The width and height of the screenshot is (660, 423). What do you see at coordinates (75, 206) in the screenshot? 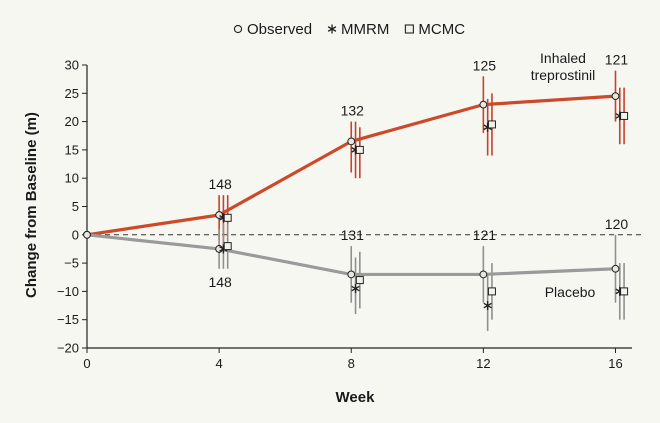
I see `y-tick-label: 5` at bounding box center [75, 206].